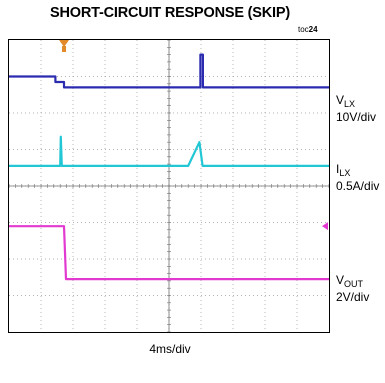  Describe the element at coordinates (358, 186) in the screenshot. I see `label-ilx-scale: 0.5A/div` at that location.